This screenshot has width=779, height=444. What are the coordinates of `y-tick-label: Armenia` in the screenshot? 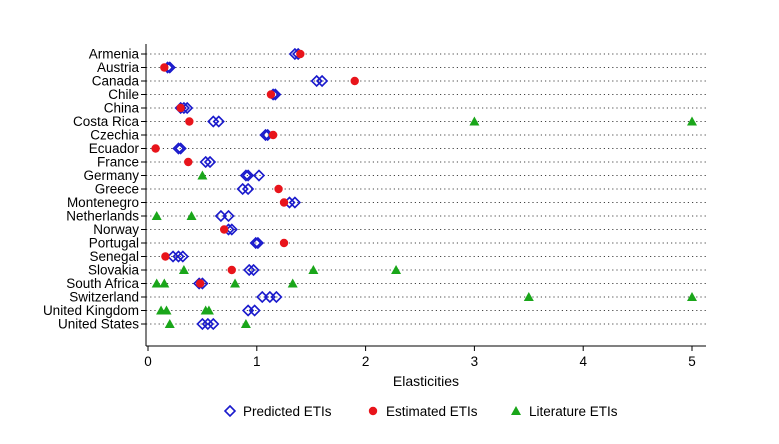 It's located at (114, 54).